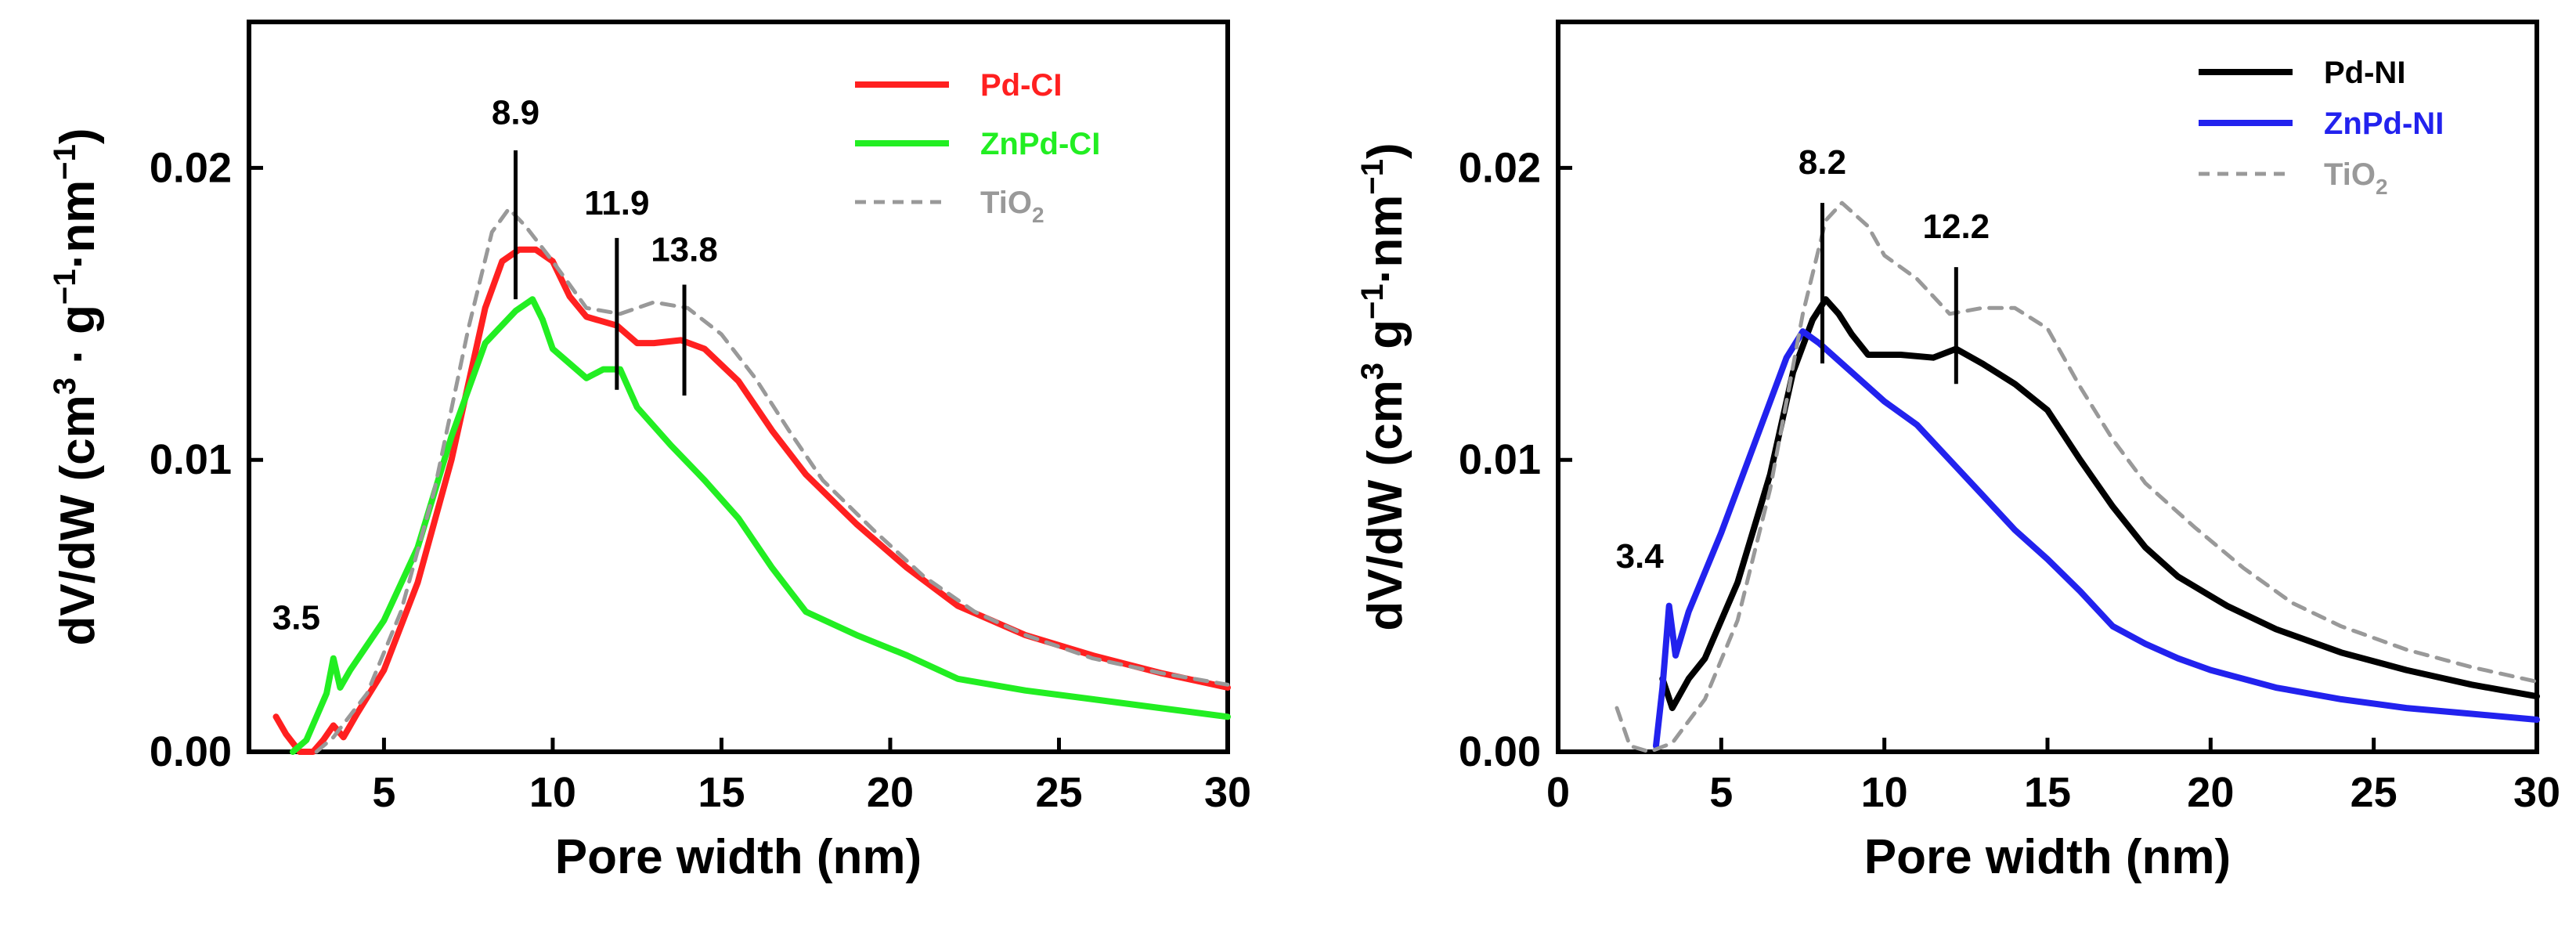 Image resolution: width=2576 pixels, height=946 pixels. Describe the element at coordinates (2384, 124) in the screenshot. I see `legend-label: ZnPd-NI` at that location.